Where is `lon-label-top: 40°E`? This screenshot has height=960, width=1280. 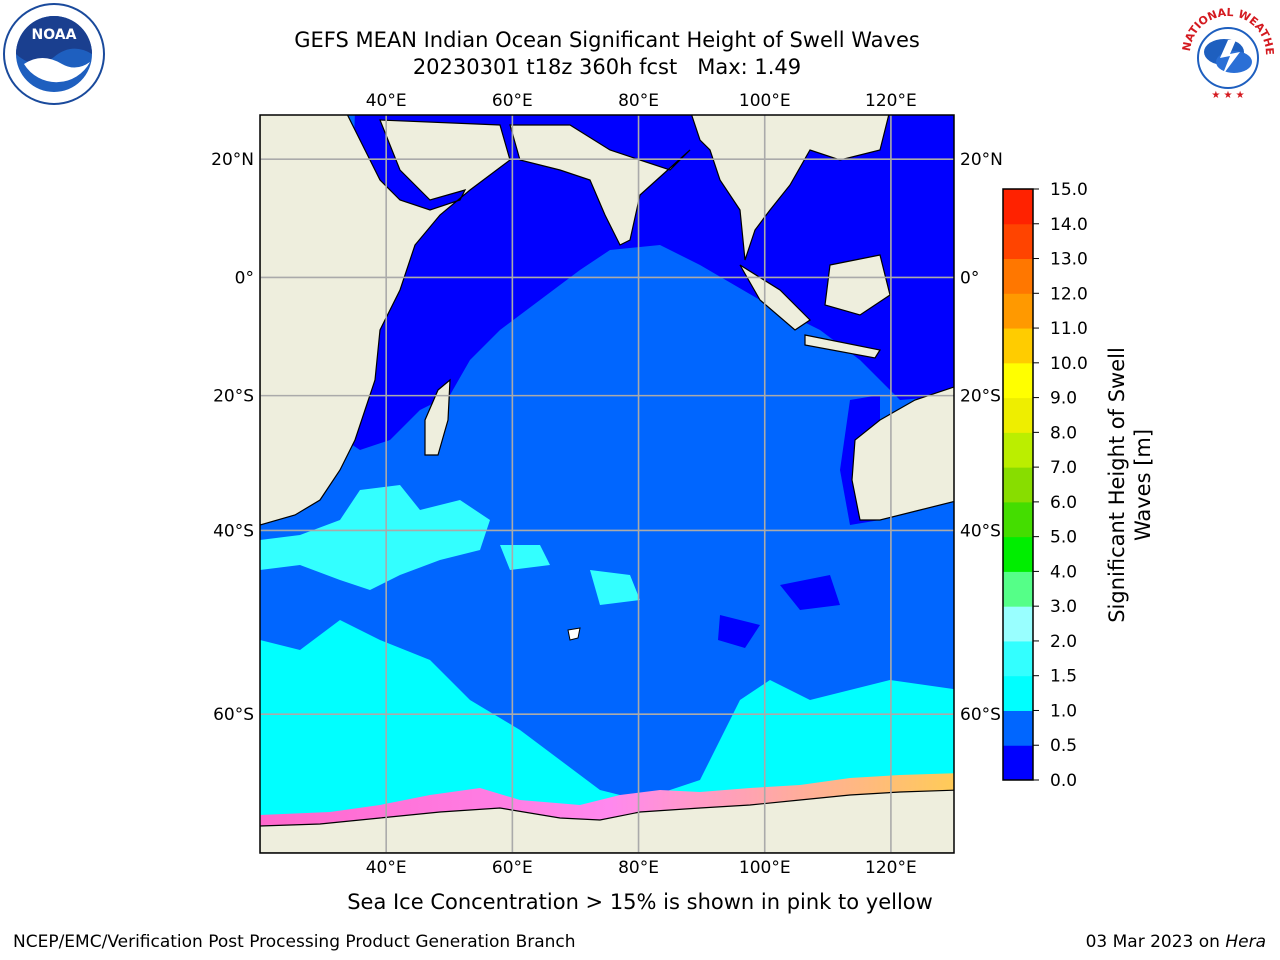
lon-label-top: 40°E is located at coordinates (386, 101).